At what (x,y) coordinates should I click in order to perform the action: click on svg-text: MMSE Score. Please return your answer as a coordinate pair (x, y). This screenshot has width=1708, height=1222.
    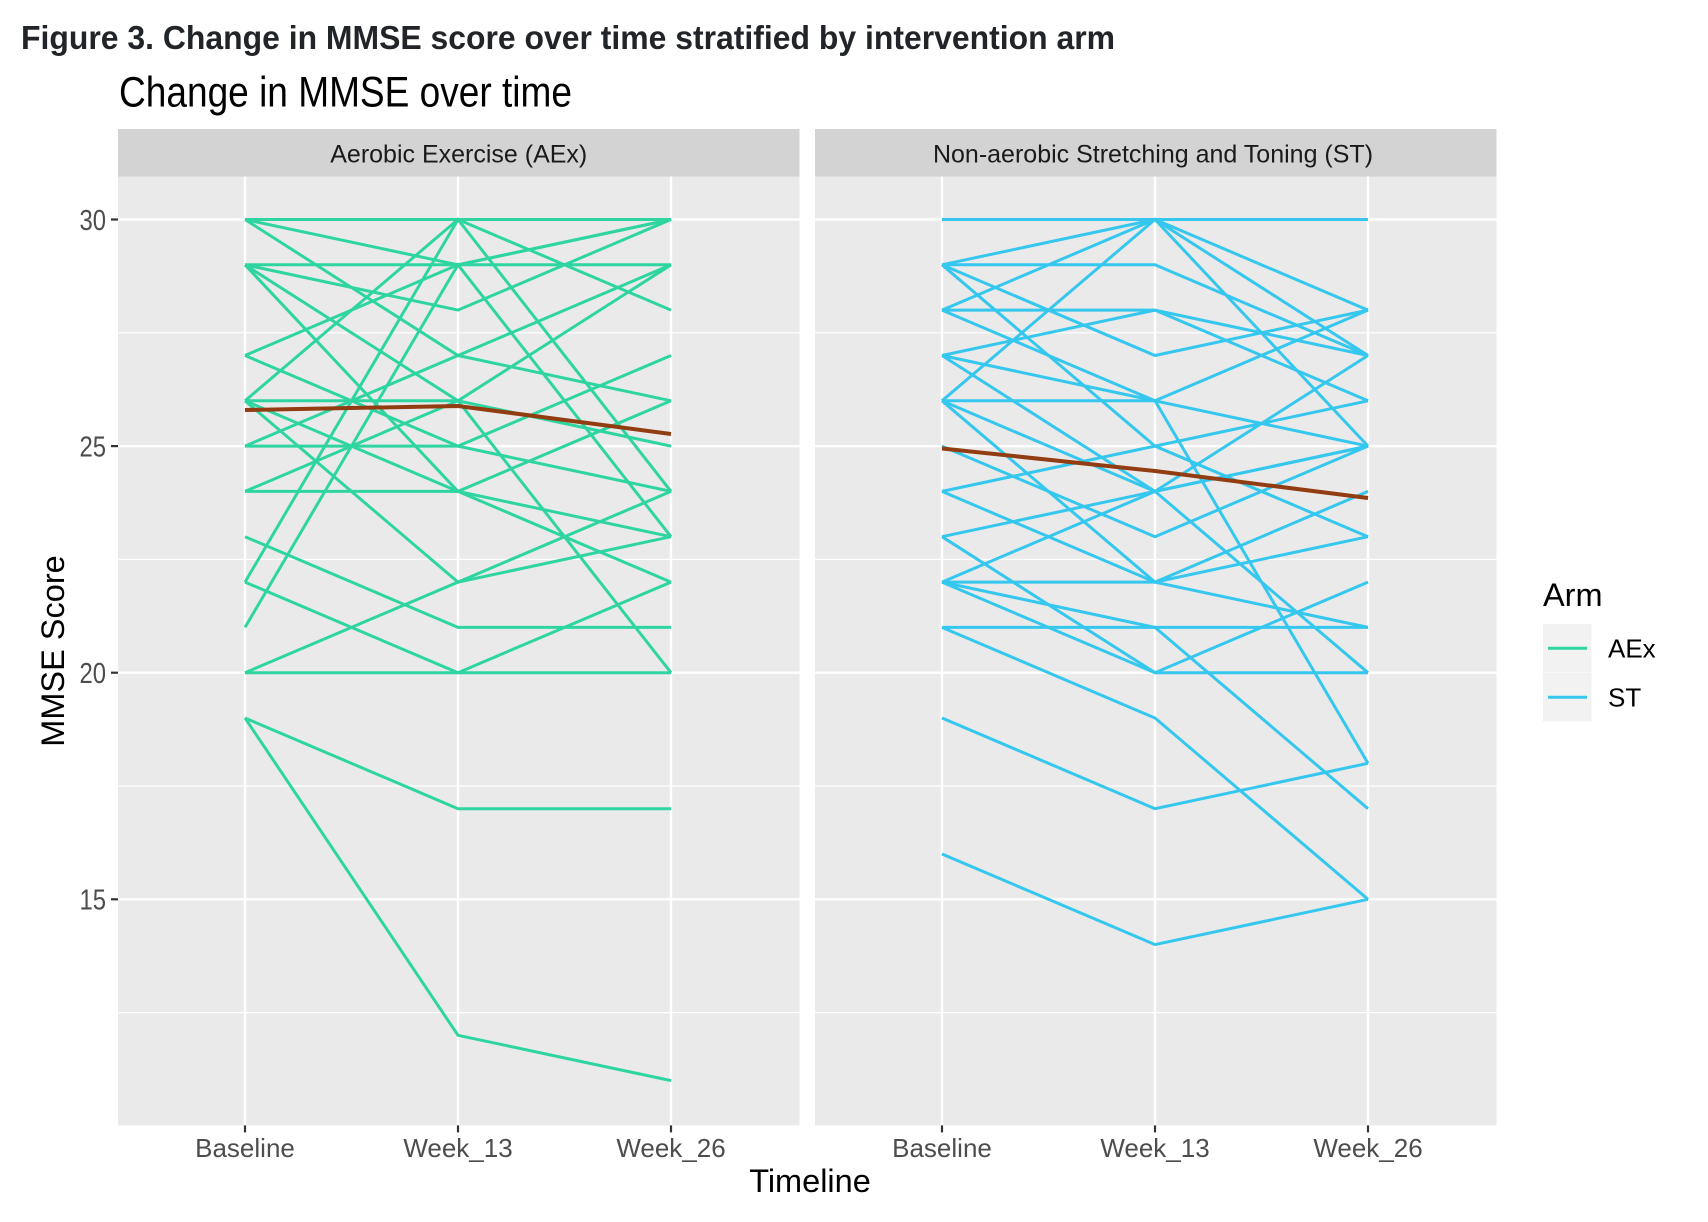
    Looking at the image, I should click on (53, 650).